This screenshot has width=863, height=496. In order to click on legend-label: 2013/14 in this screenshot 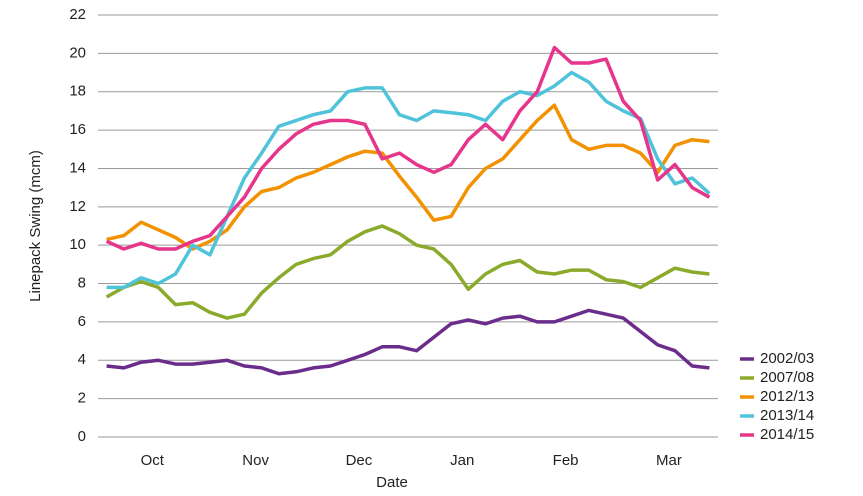, I will do `click(787, 415)`.